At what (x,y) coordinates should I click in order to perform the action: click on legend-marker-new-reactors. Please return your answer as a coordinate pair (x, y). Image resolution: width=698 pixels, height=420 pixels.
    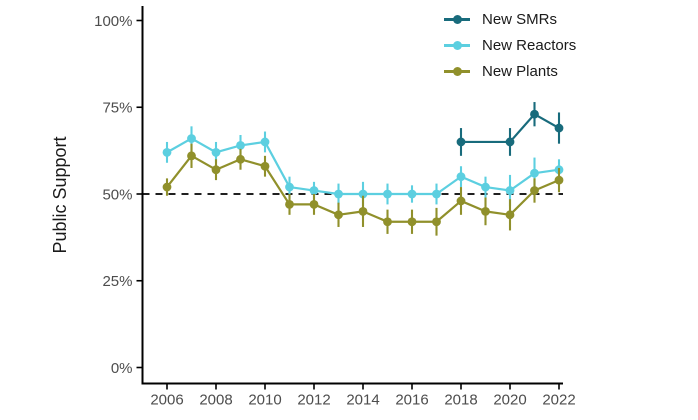
    Looking at the image, I should click on (457, 45).